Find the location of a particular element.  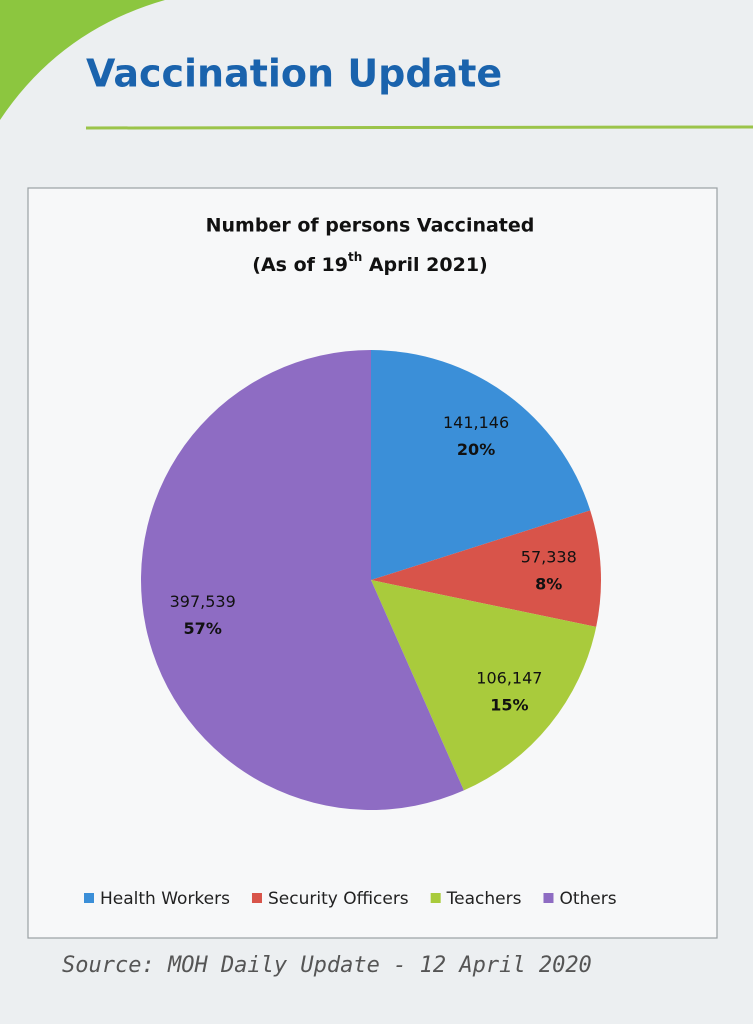

chart-subtitle: (As of 19th April 2021) is located at coordinates (369, 263).